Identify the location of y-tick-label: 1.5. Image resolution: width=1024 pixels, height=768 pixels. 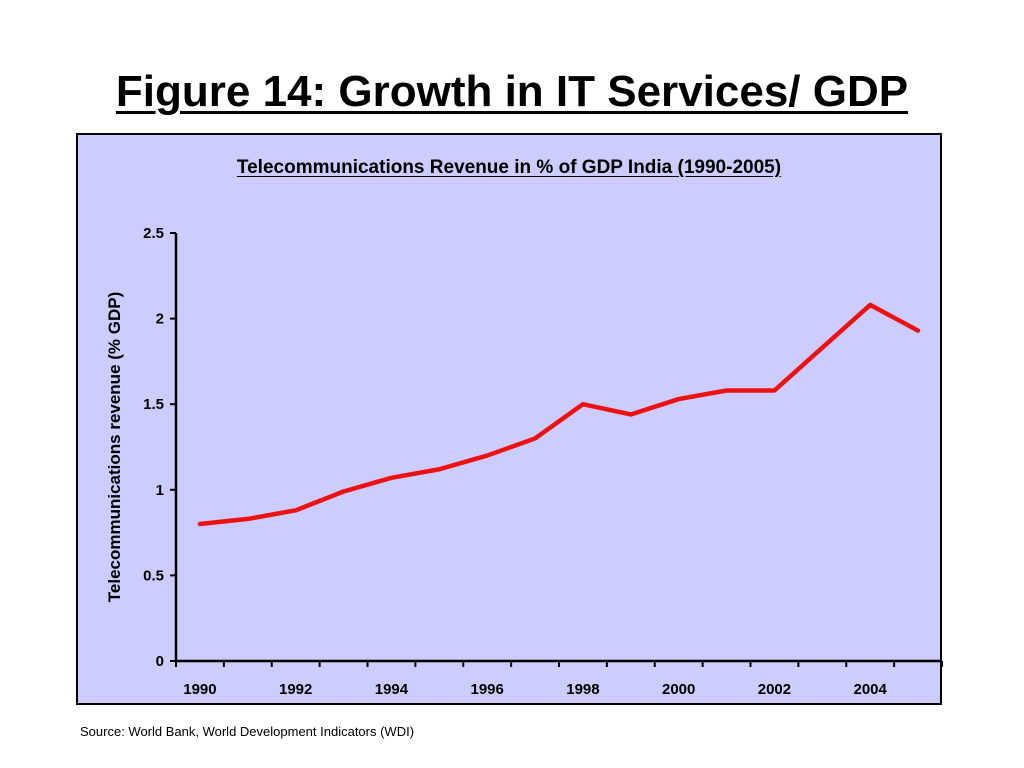
(153, 404).